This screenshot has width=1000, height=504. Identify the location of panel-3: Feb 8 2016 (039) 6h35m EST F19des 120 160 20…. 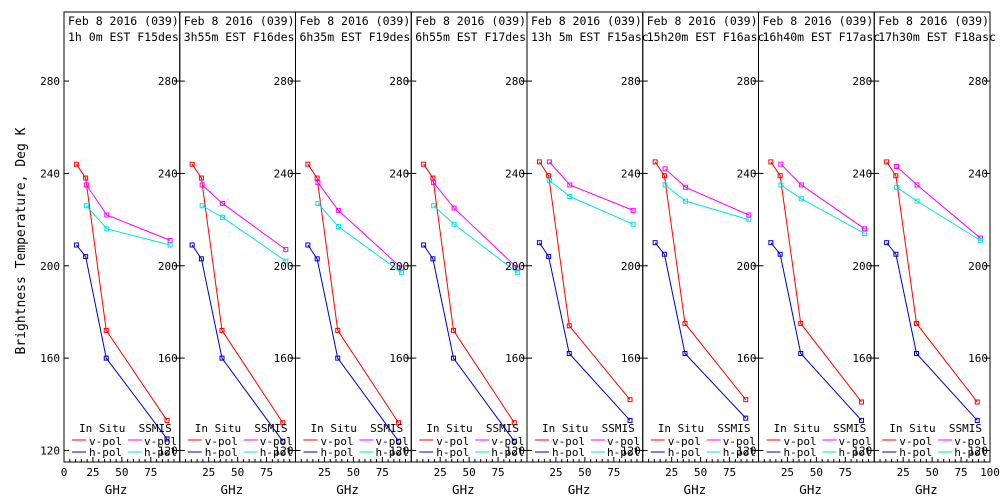
(343, 254).